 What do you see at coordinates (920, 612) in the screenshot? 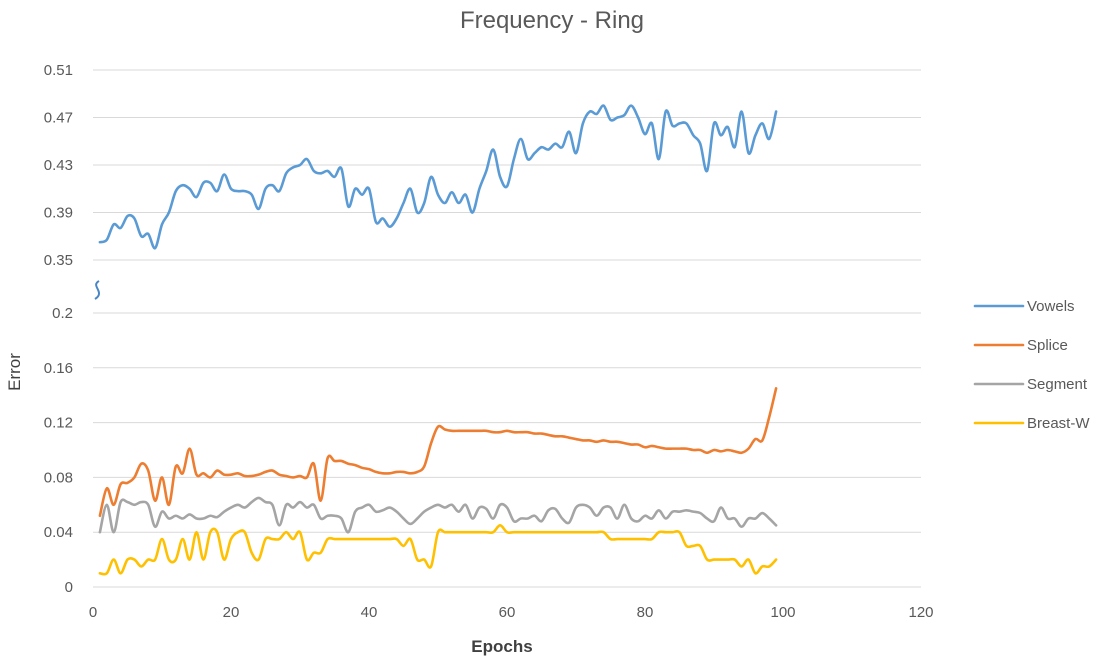
I see `x-tick-label: 120` at bounding box center [920, 612].